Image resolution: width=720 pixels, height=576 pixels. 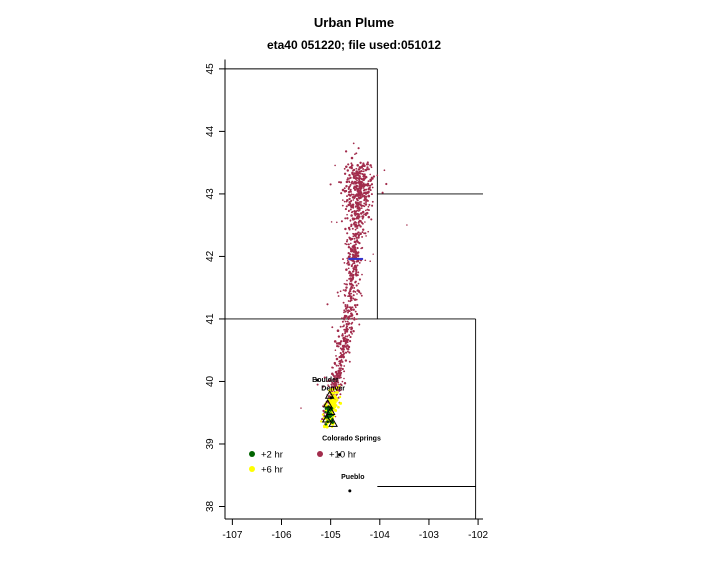 I want to click on y-tick-label: 43, so click(x=210, y=194).